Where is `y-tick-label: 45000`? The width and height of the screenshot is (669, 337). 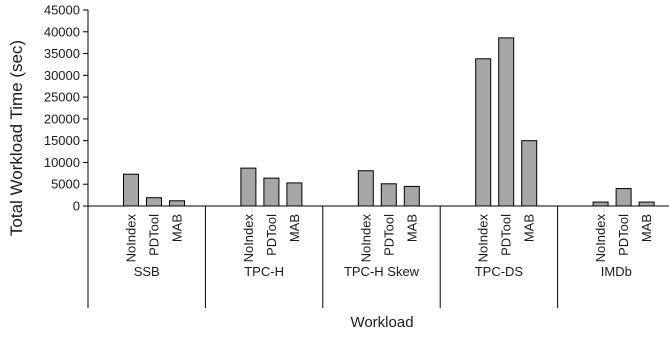
y-tick-label: 45000 is located at coordinates (62, 10).